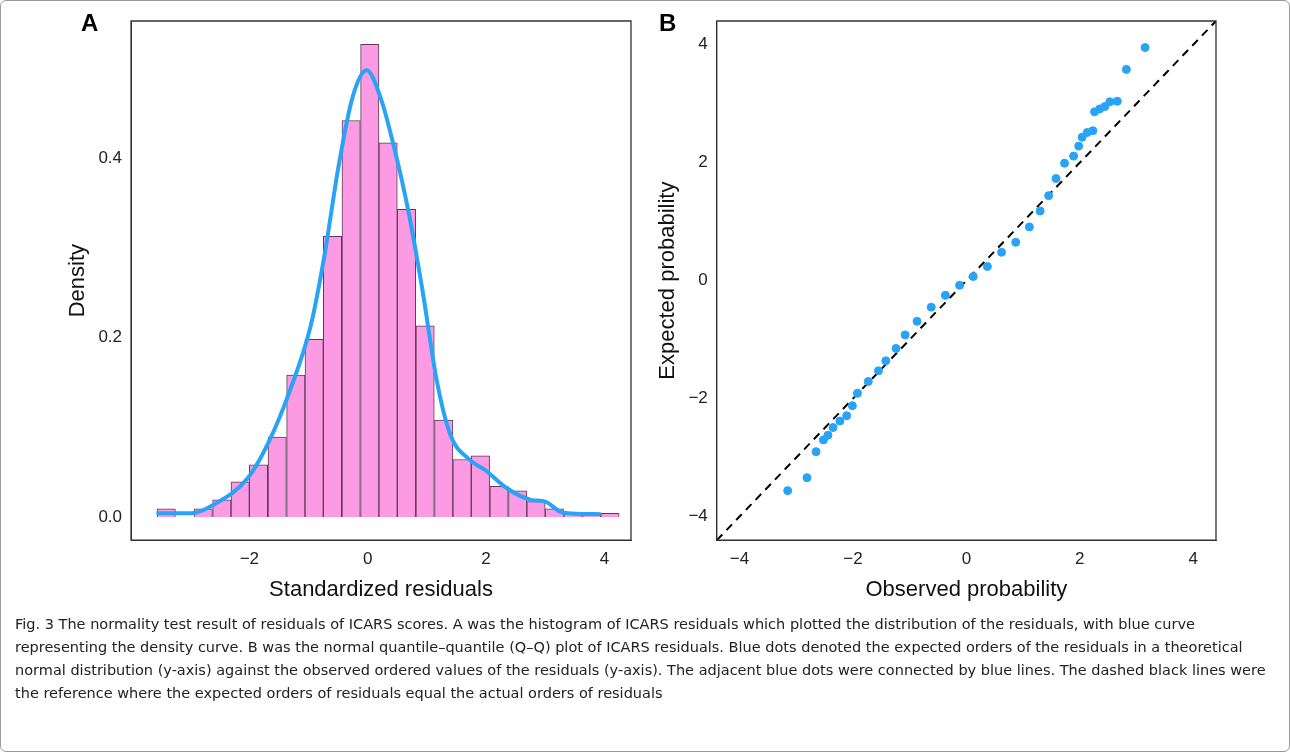 The width and height of the screenshot is (1290, 752). What do you see at coordinates (77, 280) in the screenshot?
I see `y-axis-title: Density` at bounding box center [77, 280].